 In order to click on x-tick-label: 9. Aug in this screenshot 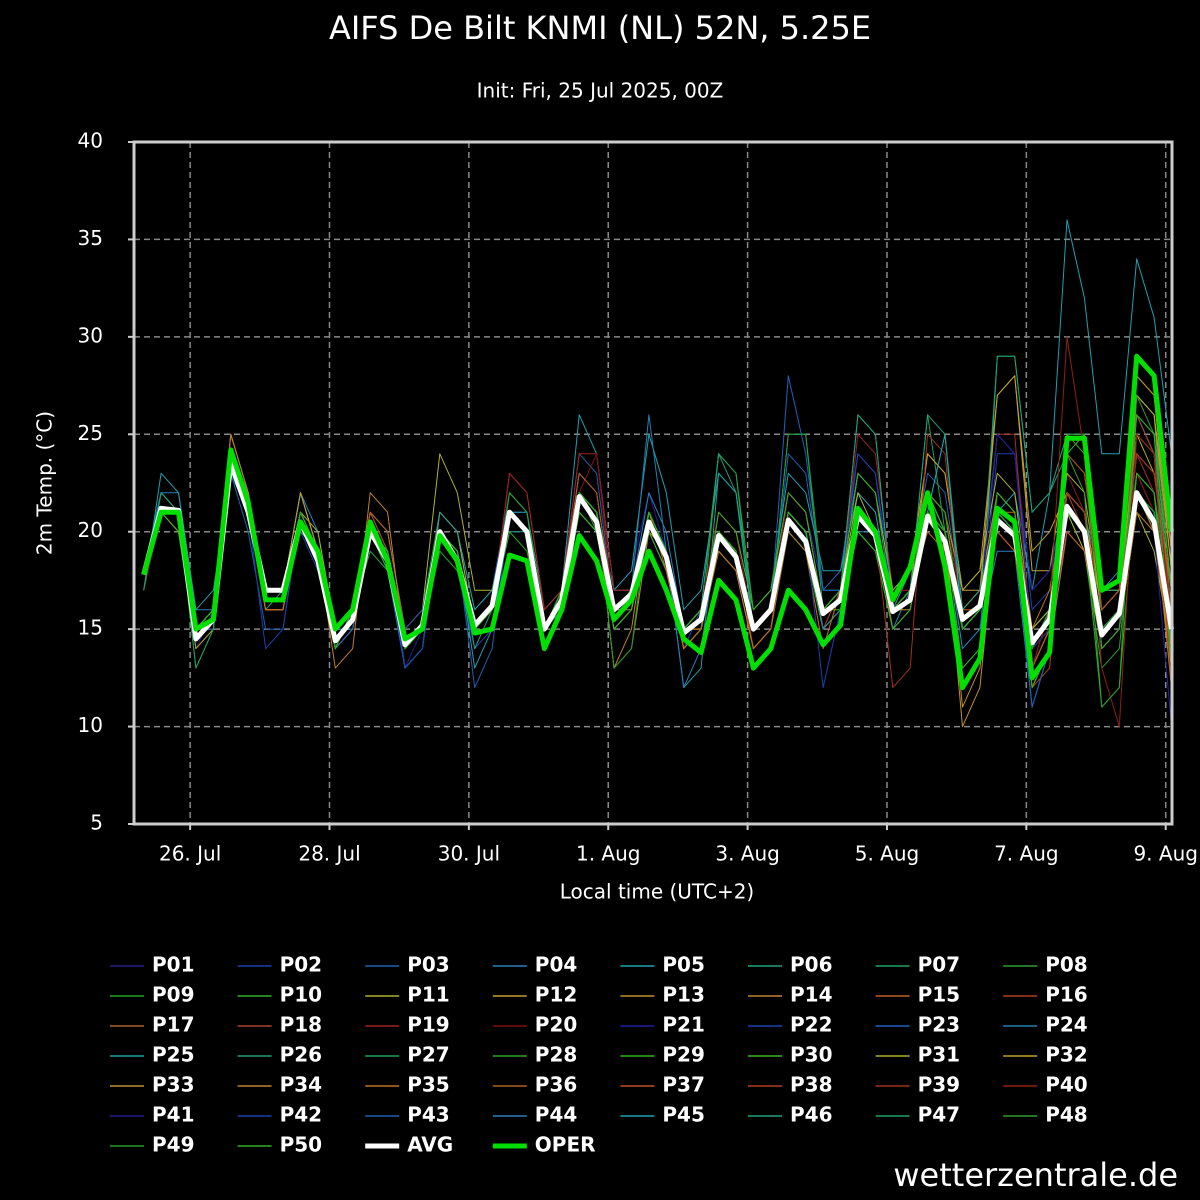, I will do `click(1165, 854)`.